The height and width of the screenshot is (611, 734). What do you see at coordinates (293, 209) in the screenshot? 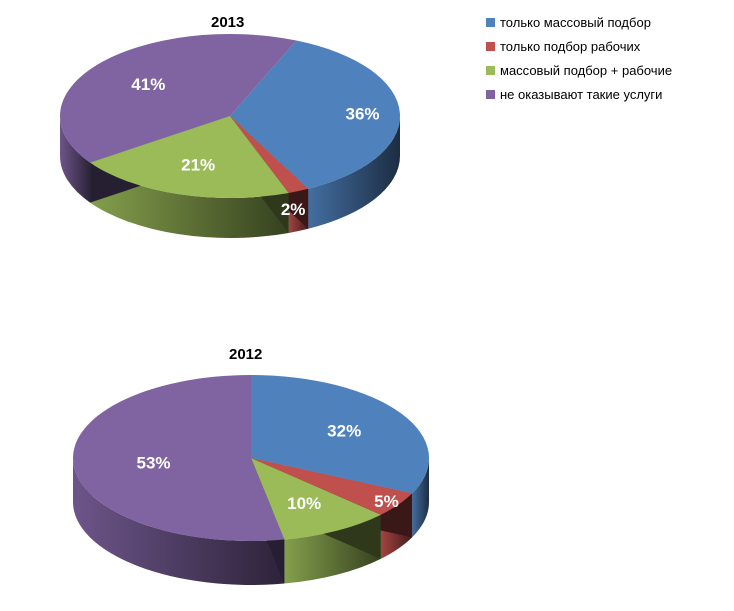
I see `data-label: 2%` at bounding box center [293, 209].